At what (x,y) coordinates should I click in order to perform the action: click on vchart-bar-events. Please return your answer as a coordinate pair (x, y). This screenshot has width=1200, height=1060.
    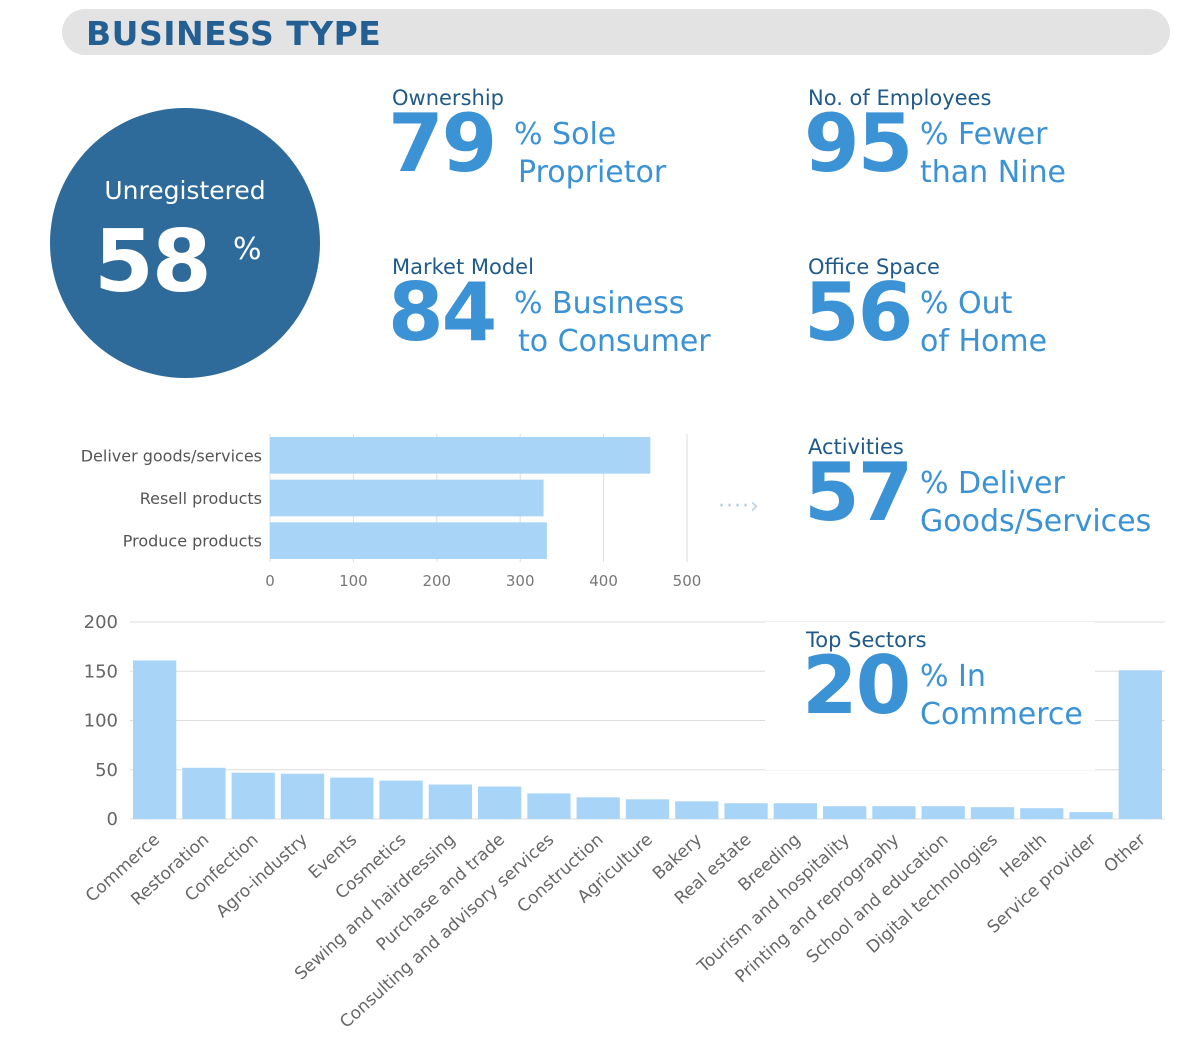
    Looking at the image, I should click on (352, 798).